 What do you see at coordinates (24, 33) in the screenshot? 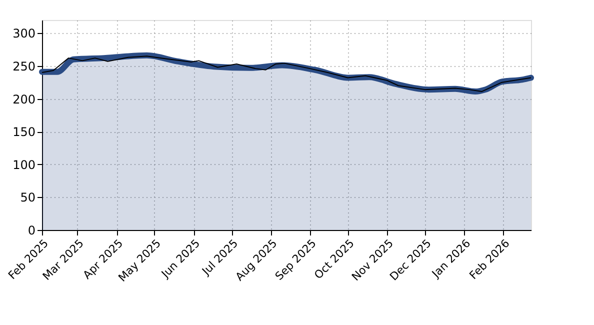
I see `y-tick-label: 300` at bounding box center [24, 33].